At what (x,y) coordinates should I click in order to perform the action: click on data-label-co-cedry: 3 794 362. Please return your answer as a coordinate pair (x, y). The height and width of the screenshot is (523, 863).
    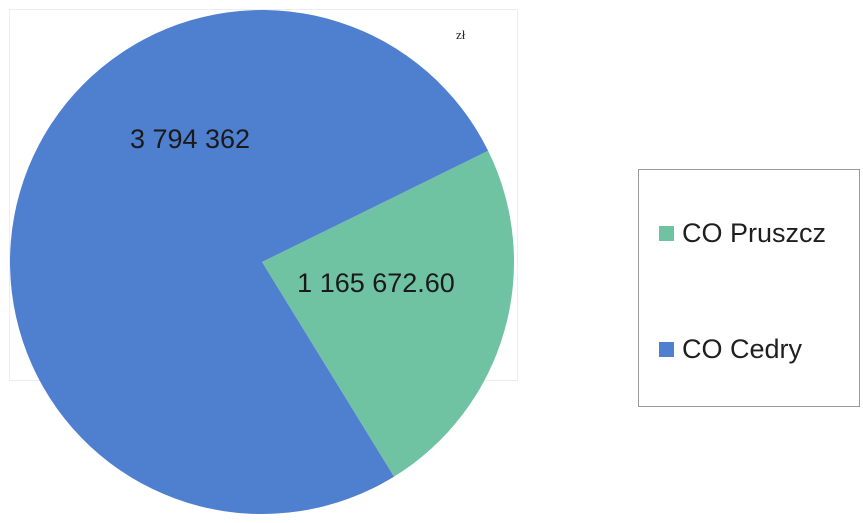
    Looking at the image, I should click on (190, 139).